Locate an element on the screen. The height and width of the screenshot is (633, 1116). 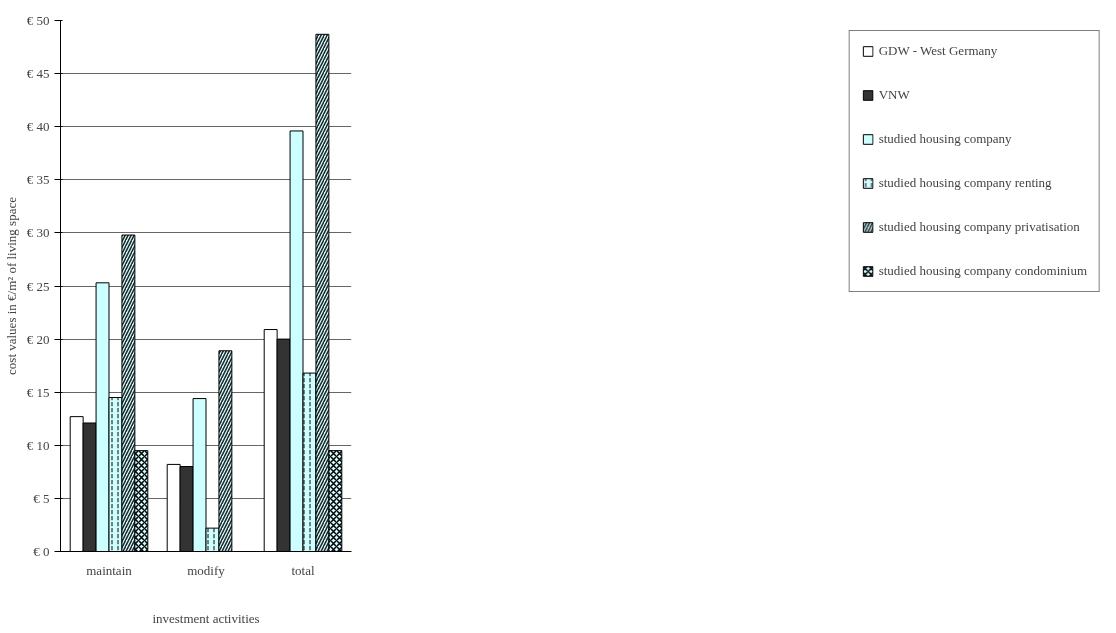
y-tick-label: € 20 is located at coordinates (38, 339).